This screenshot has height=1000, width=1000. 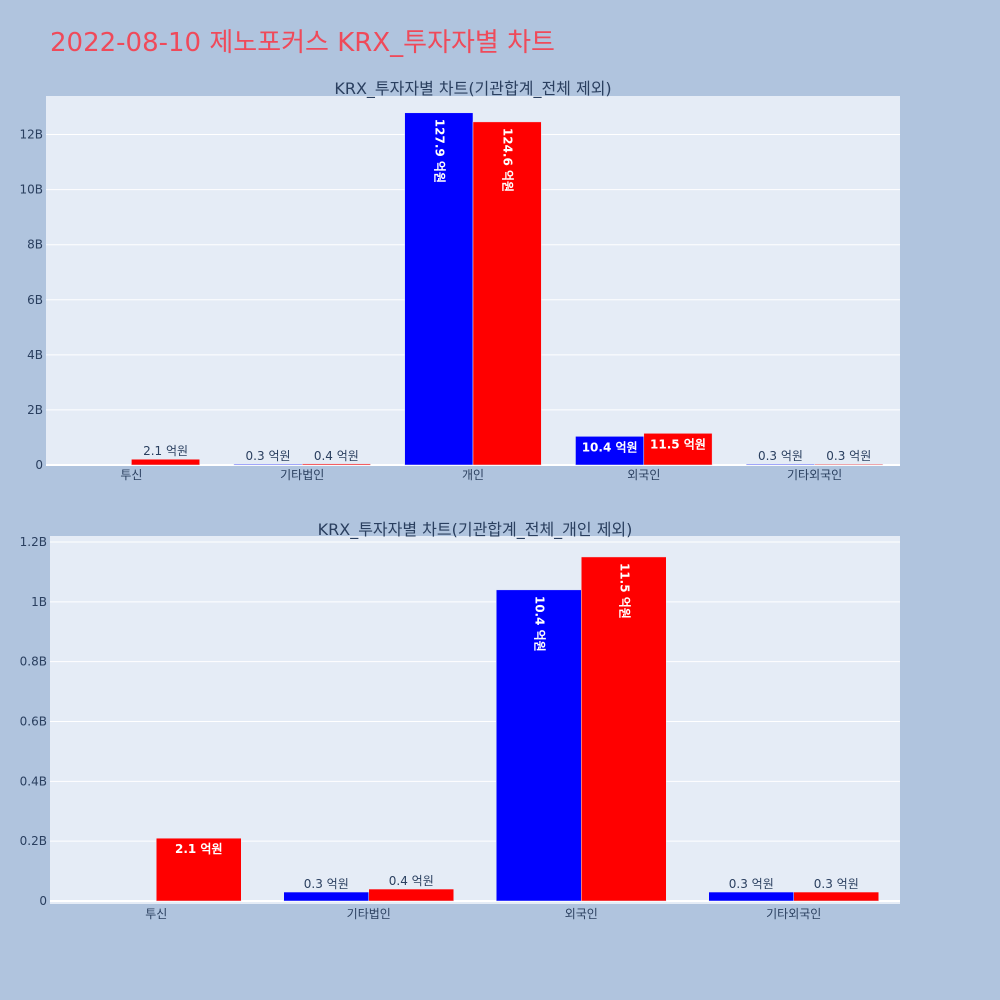 What do you see at coordinates (31, 135) in the screenshot?
I see `y-tick-label: 12B` at bounding box center [31, 135].